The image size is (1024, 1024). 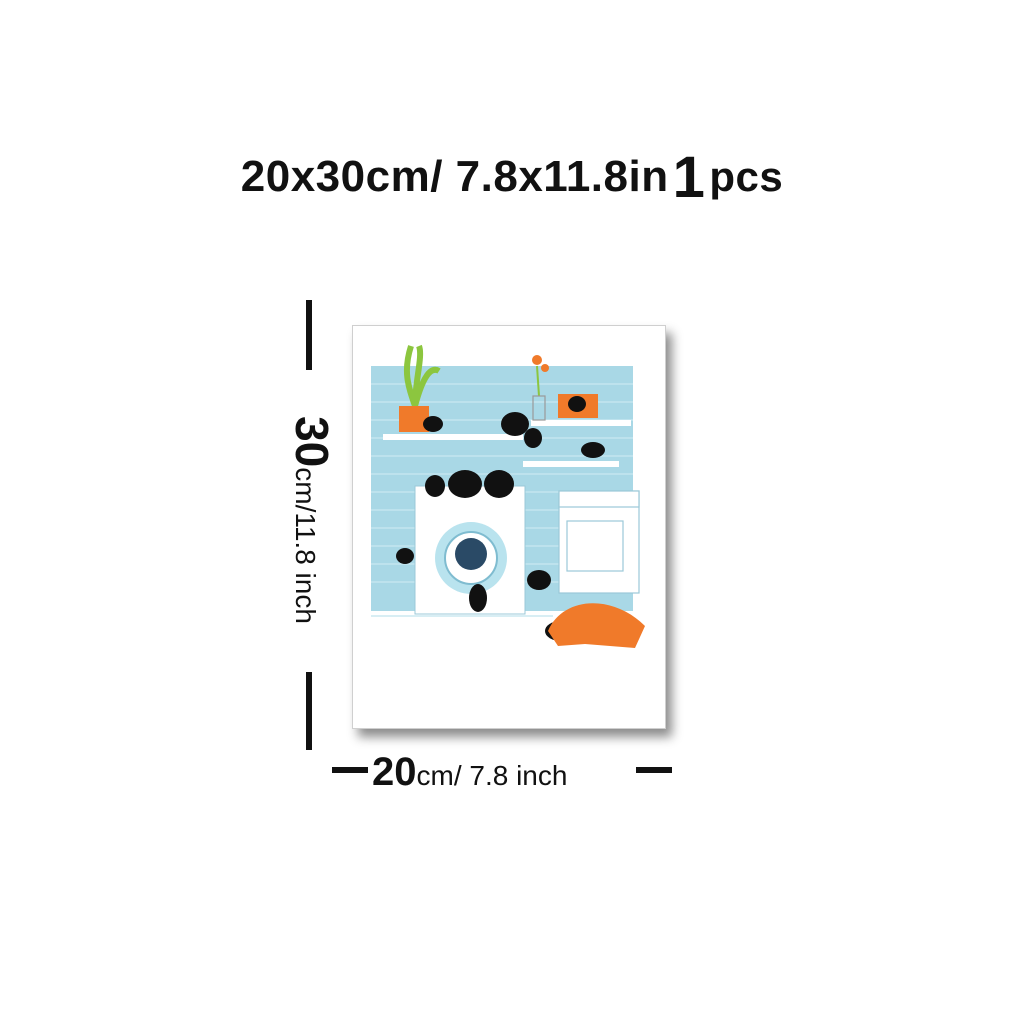 I want to click on quantity-unit: pcs, so click(x=746, y=176).